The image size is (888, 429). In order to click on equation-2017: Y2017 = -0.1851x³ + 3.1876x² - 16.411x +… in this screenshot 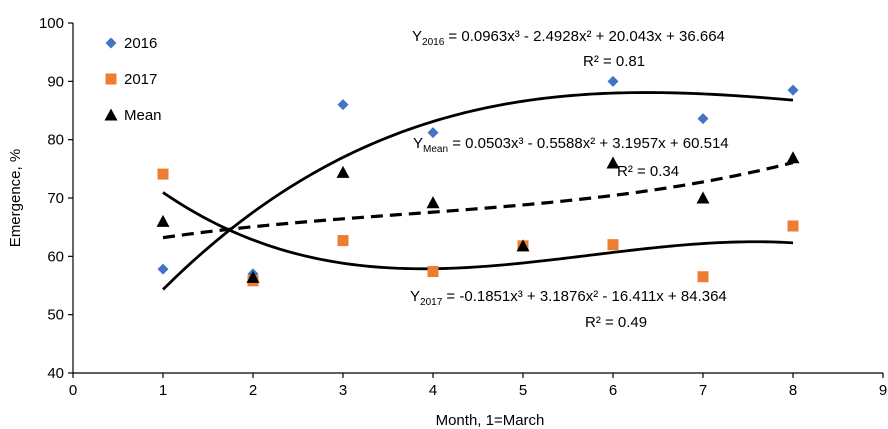, I will do `click(568, 298)`.